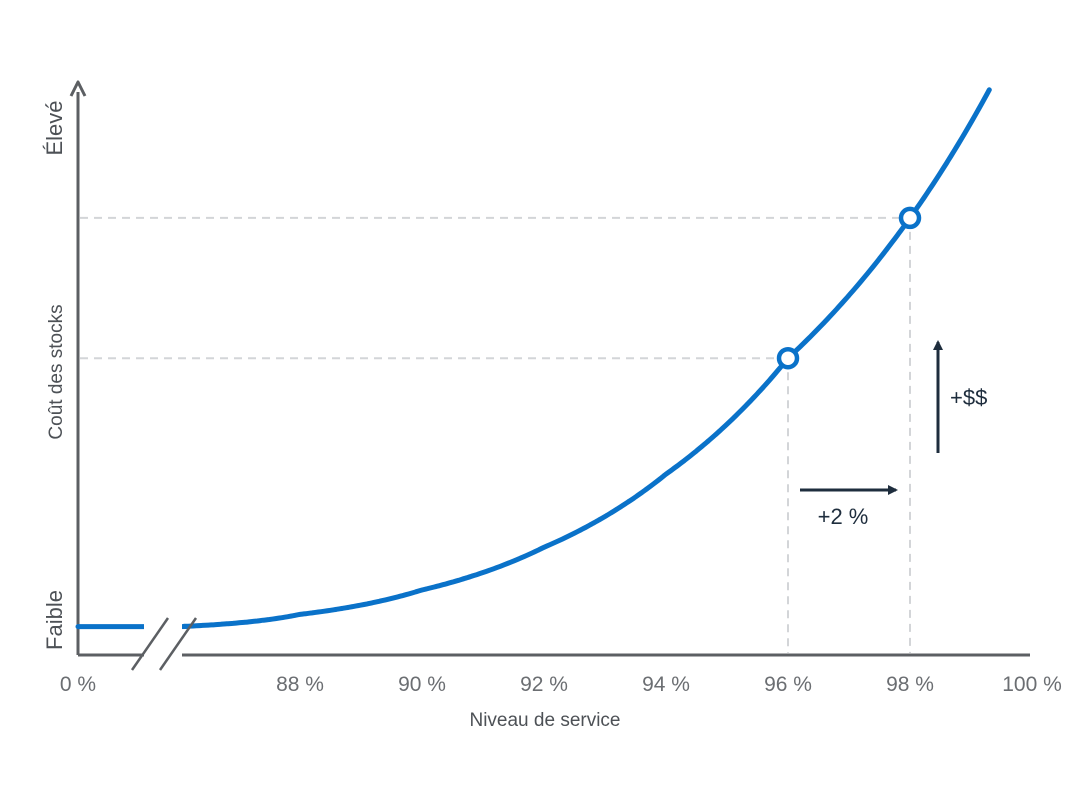 The height and width of the screenshot is (810, 1080). Describe the element at coordinates (54, 127) in the screenshot. I see `y-axis-high-label: Élevé` at that location.